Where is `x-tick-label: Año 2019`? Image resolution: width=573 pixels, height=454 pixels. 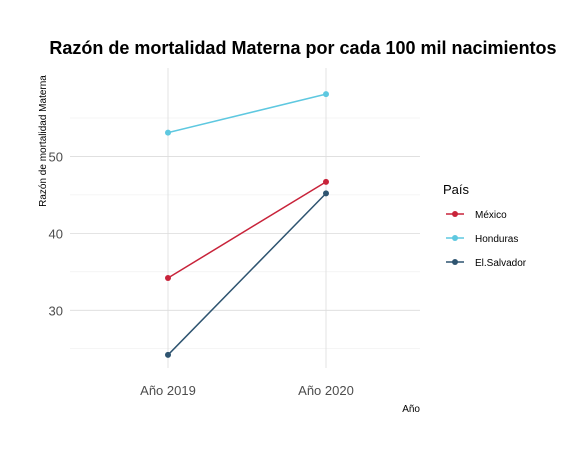 x-tick-label: Año 2019 is located at coordinates (168, 390).